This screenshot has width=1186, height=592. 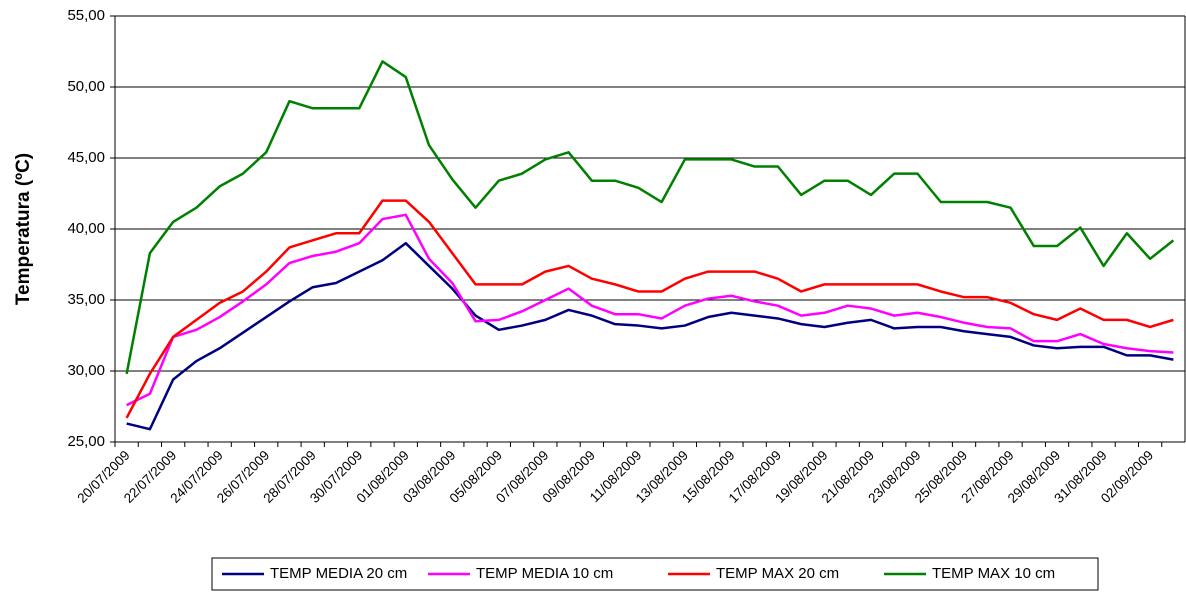 I want to click on y-tick-label: 50,00, so click(x=86, y=86).